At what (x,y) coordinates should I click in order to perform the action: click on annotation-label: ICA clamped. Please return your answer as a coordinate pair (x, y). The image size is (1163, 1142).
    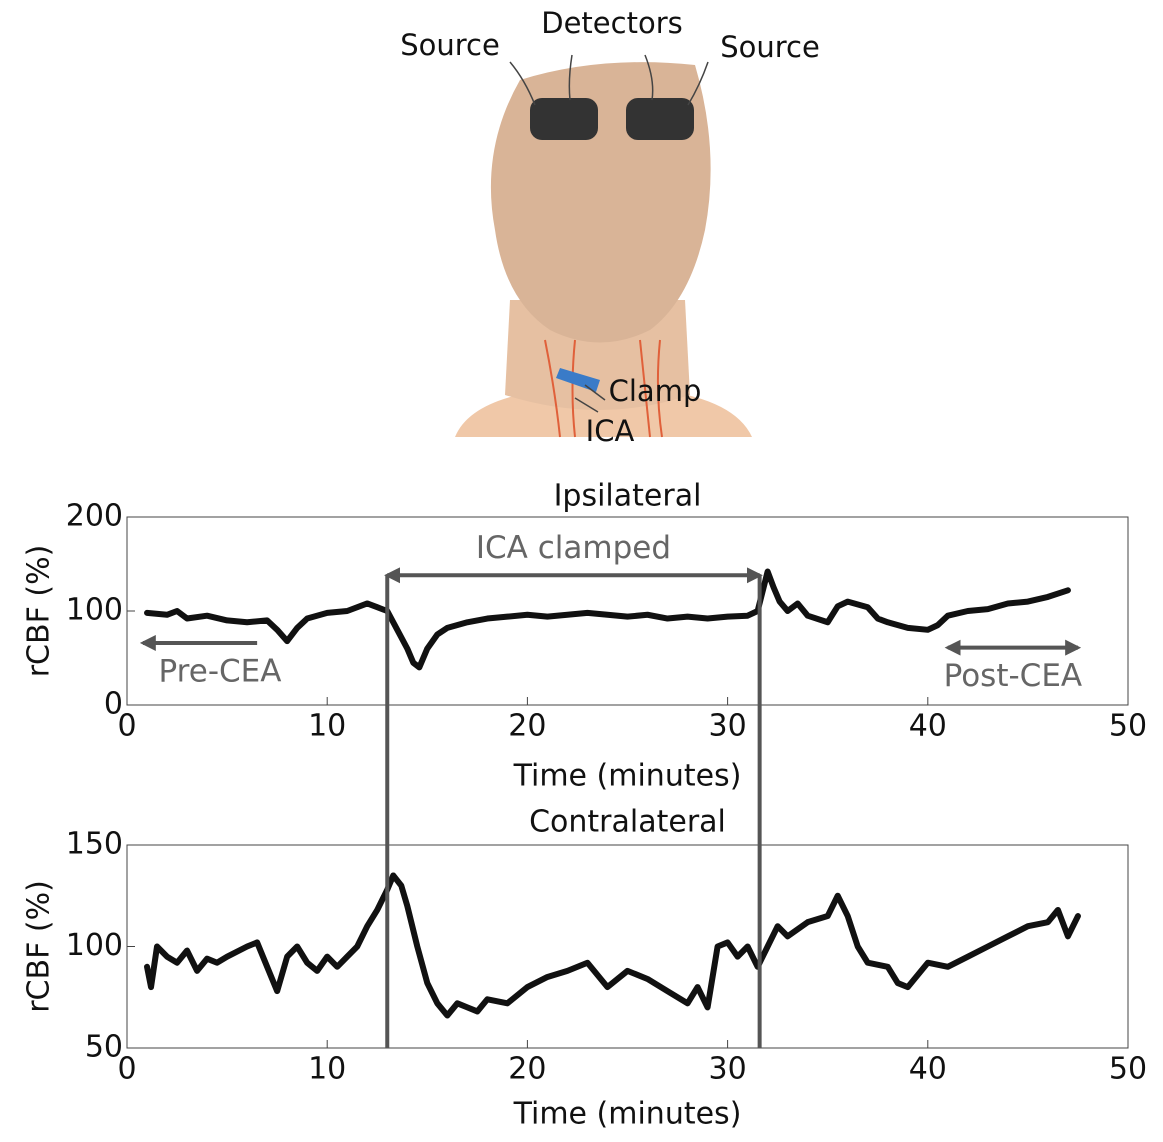
    Looking at the image, I should click on (573, 548).